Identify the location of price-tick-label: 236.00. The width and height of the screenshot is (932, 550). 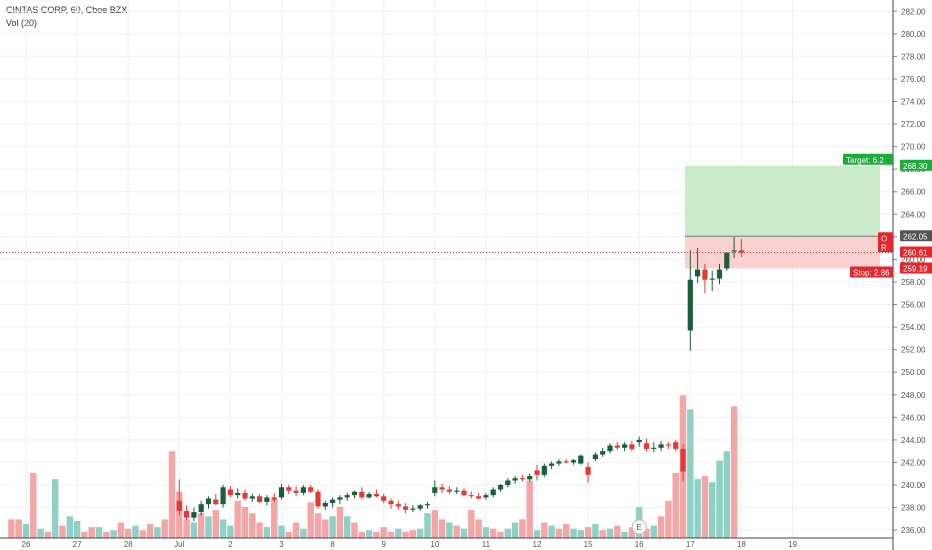
(913, 530).